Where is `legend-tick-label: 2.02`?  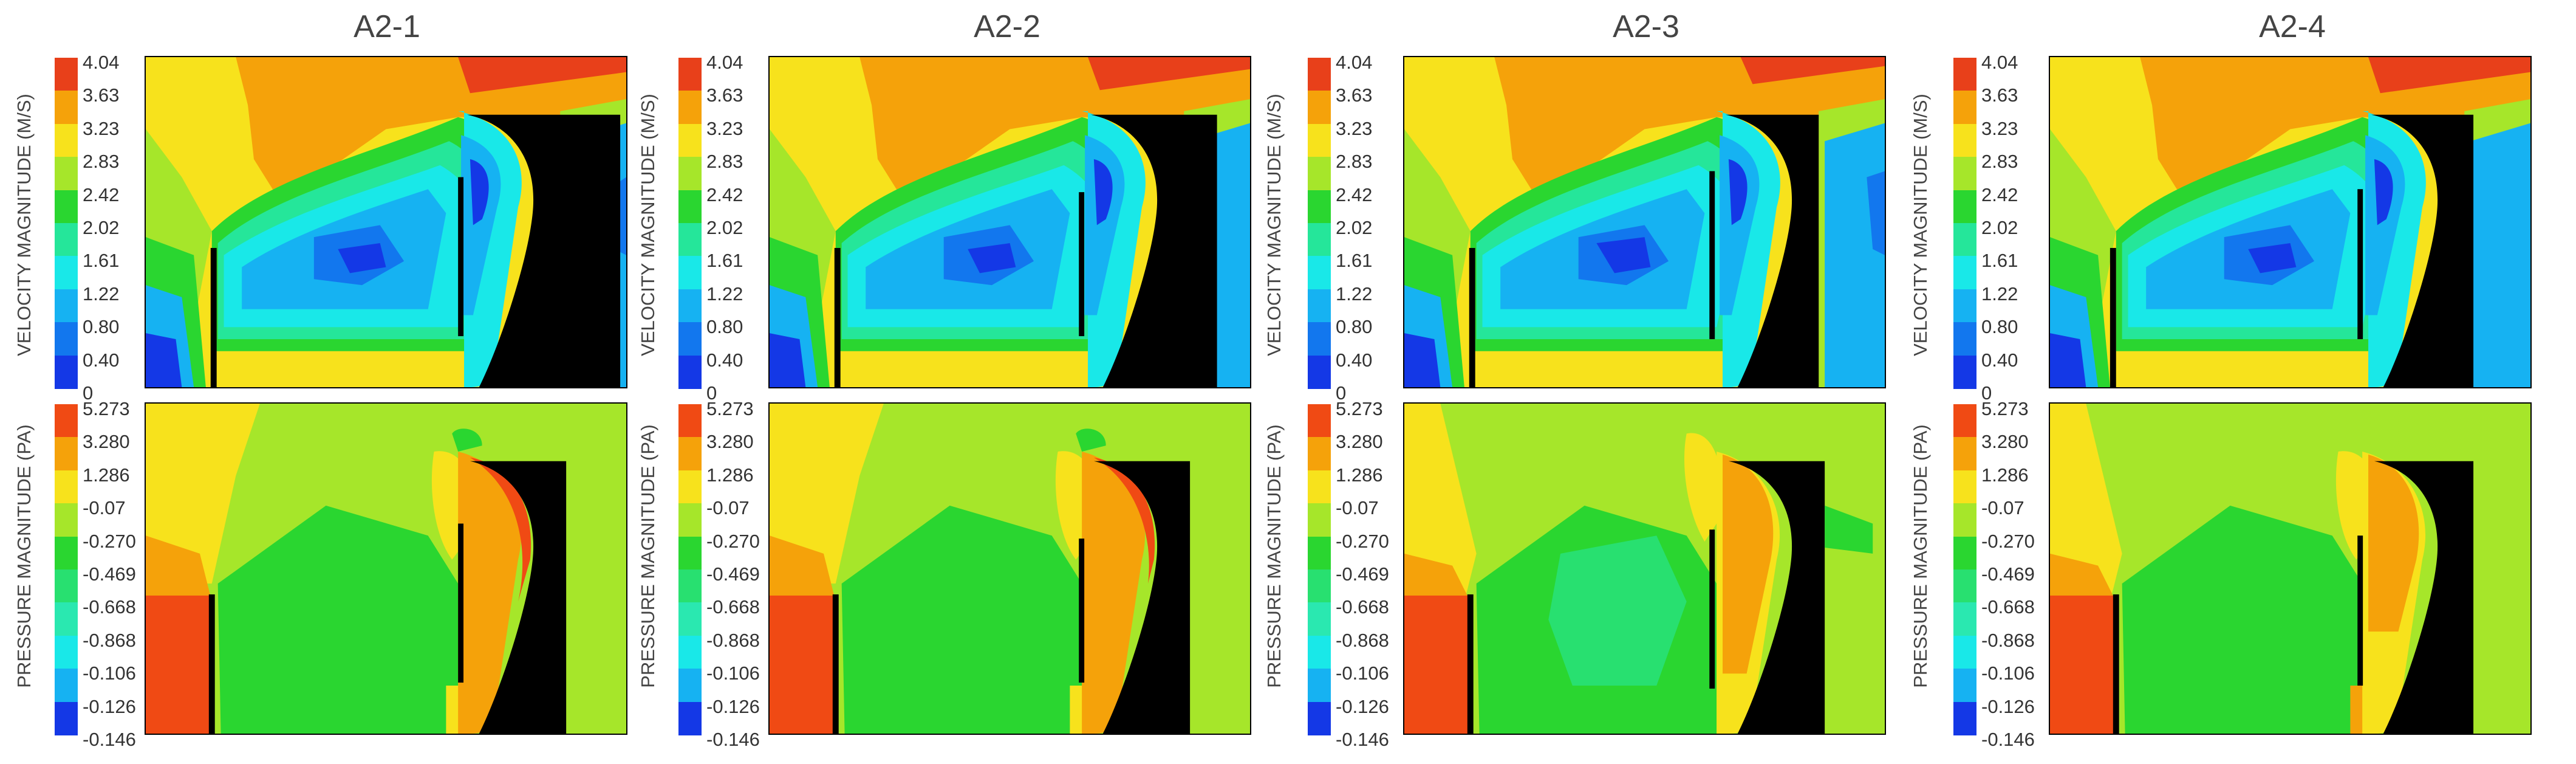 legend-tick-label: 2.02 is located at coordinates (1354, 227).